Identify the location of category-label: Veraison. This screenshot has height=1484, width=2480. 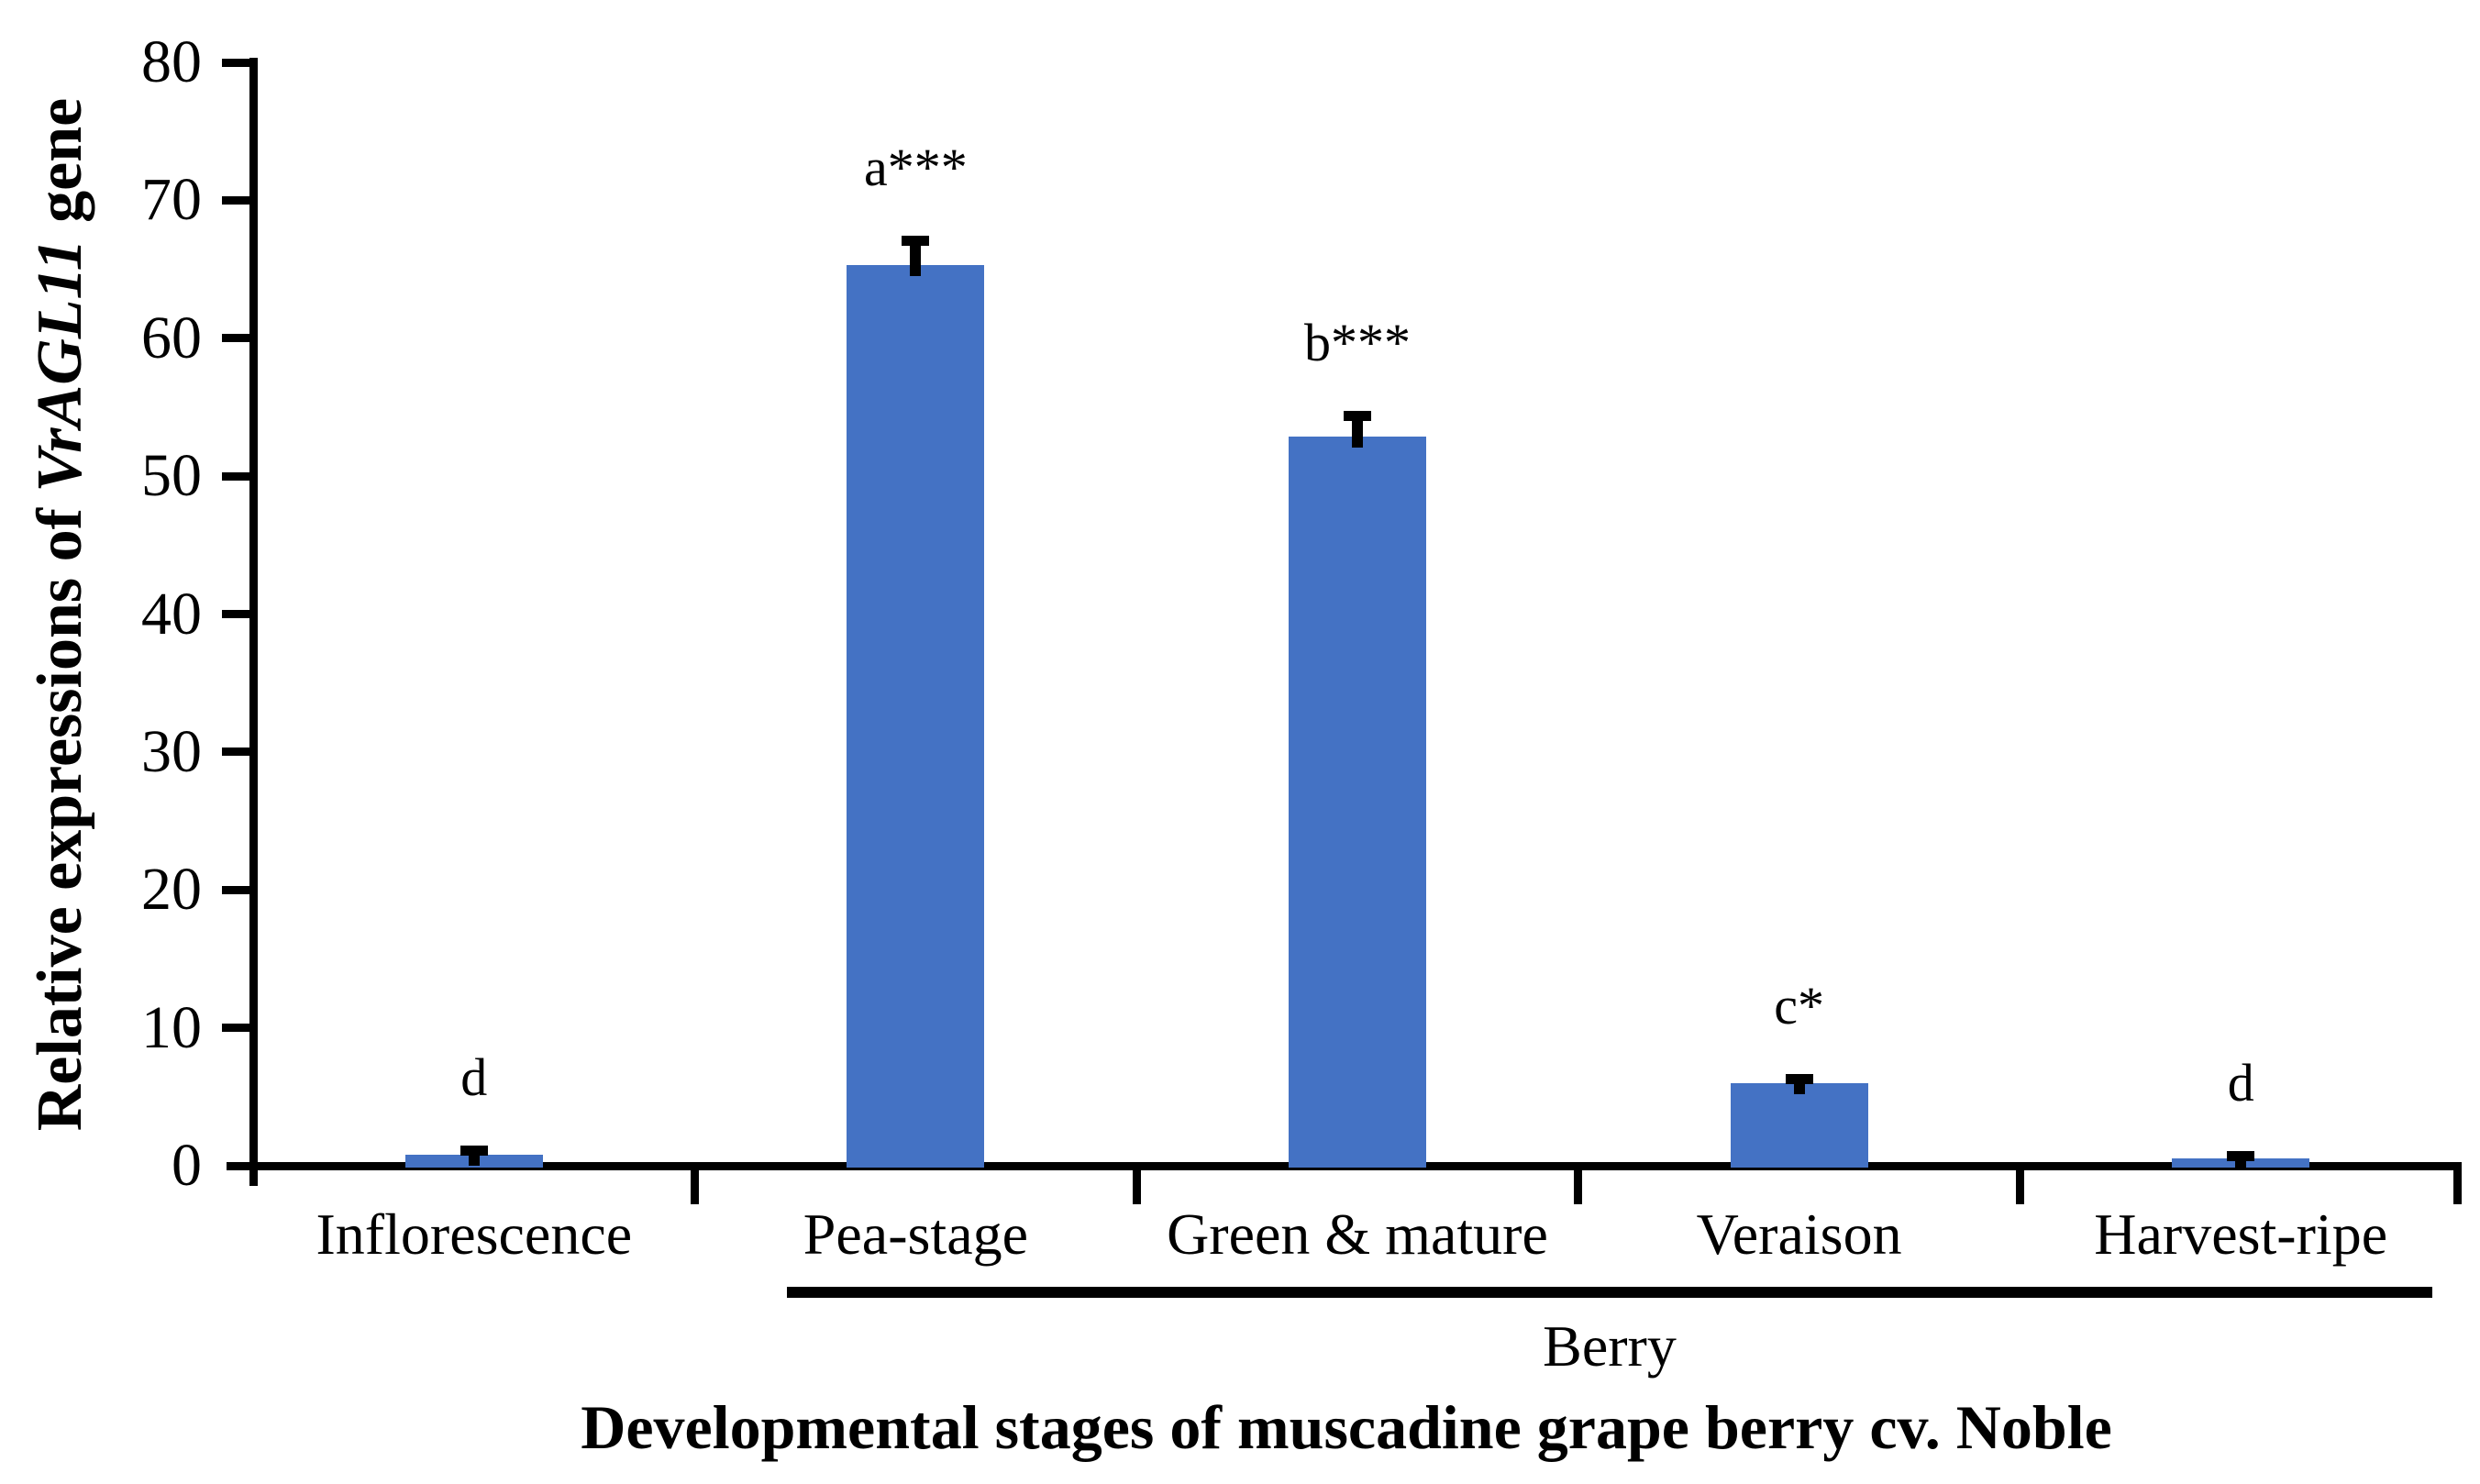
(1799, 1234).